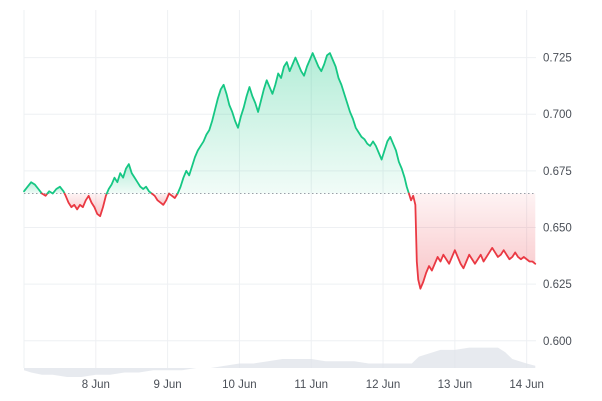 This screenshot has height=401, width=602. I want to click on x-axis-ticks: 8 Jun 9 Jun 10 Jun 11 Jun 12 Jun 13 Jun 14 Jun, so click(313, 385).